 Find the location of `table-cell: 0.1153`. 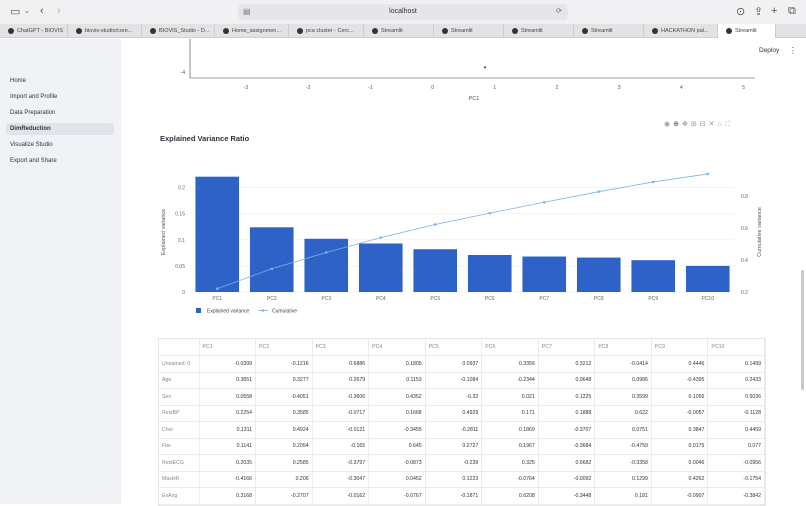

table-cell: 0.1153 is located at coordinates (397, 380).